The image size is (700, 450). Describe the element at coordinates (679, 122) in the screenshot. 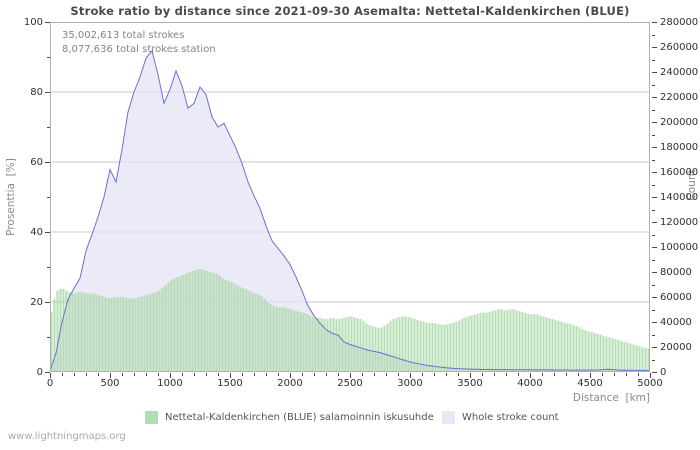

I see `y-right-tick-label: 200000` at that location.